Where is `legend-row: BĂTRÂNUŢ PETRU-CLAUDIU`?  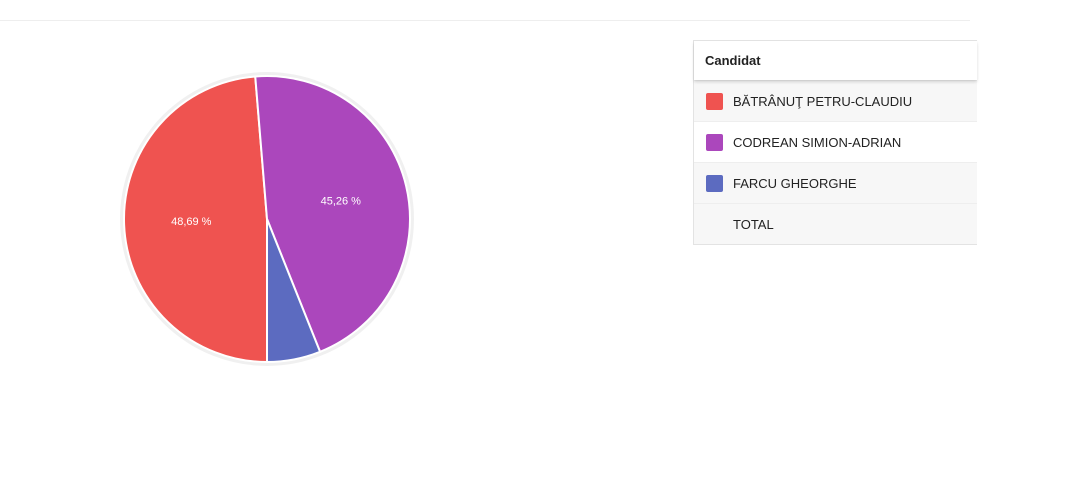
legend-row: BĂTRÂNUŢ PETRU-CLAUDIU is located at coordinates (835, 100).